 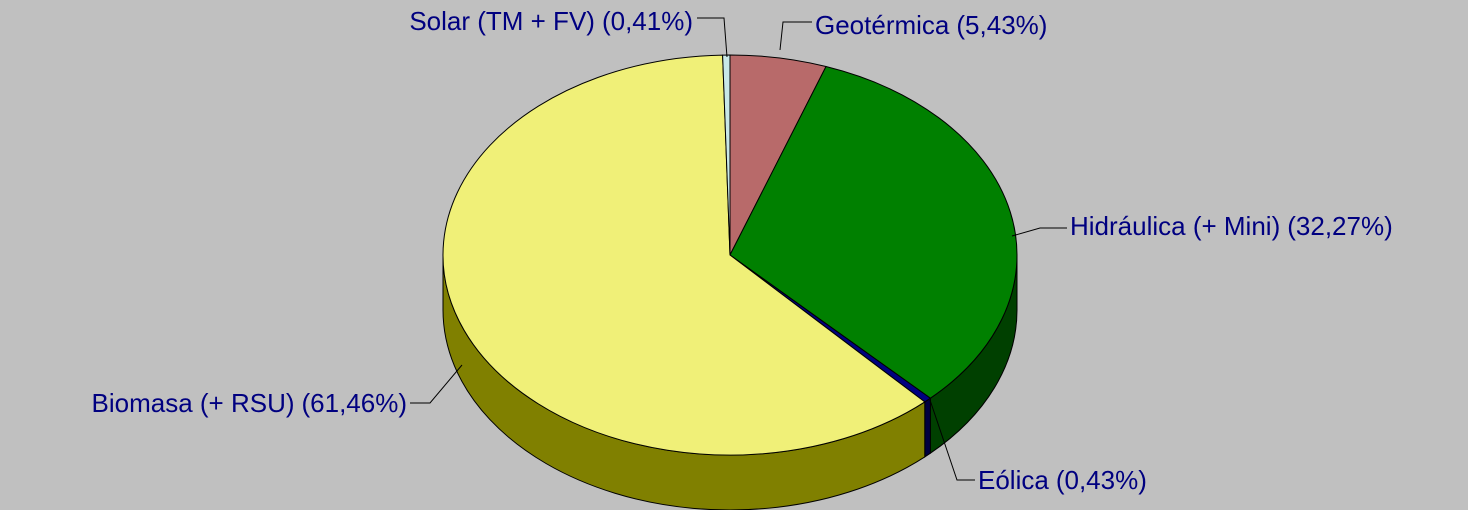 I want to click on data-label: Geotérmica (5,43%), so click(x=931, y=25).